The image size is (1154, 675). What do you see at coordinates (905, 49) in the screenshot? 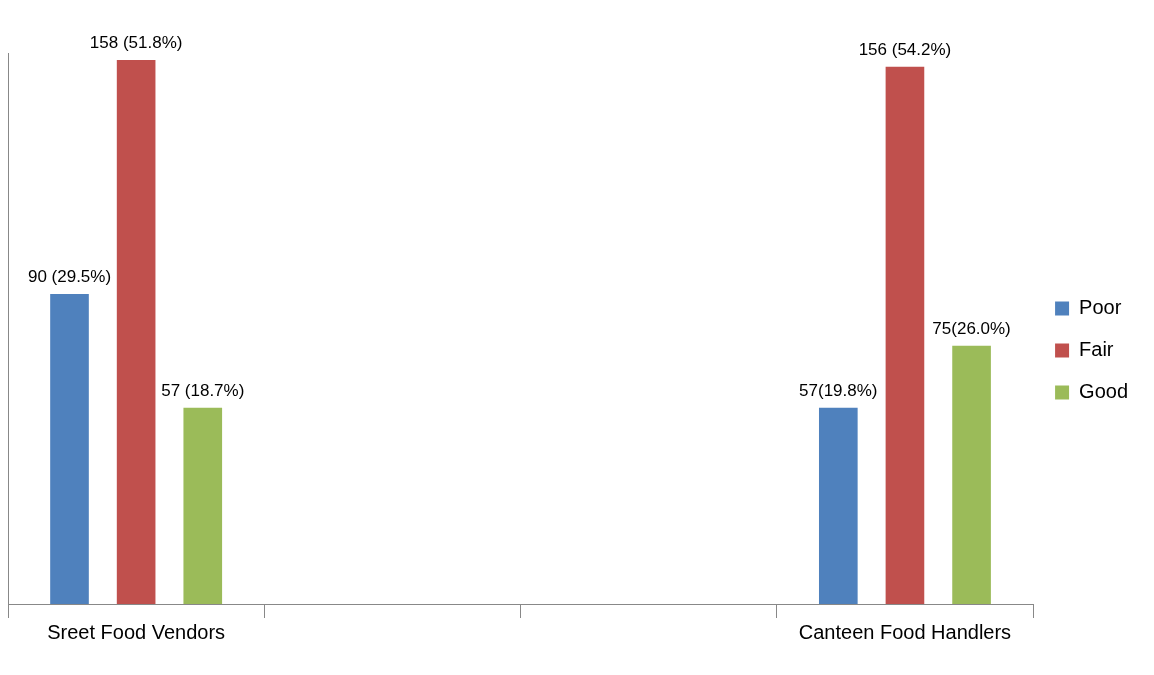
I see `data-label: 156 (54.2%)` at bounding box center [905, 49].